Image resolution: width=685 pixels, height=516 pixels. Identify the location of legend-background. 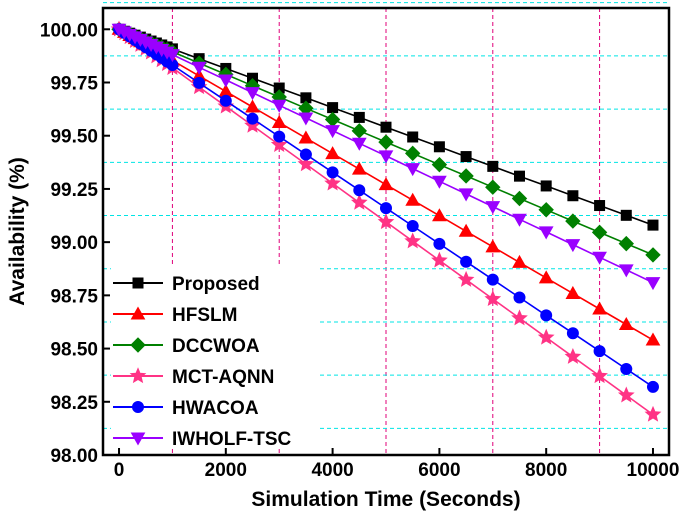
(214, 356).